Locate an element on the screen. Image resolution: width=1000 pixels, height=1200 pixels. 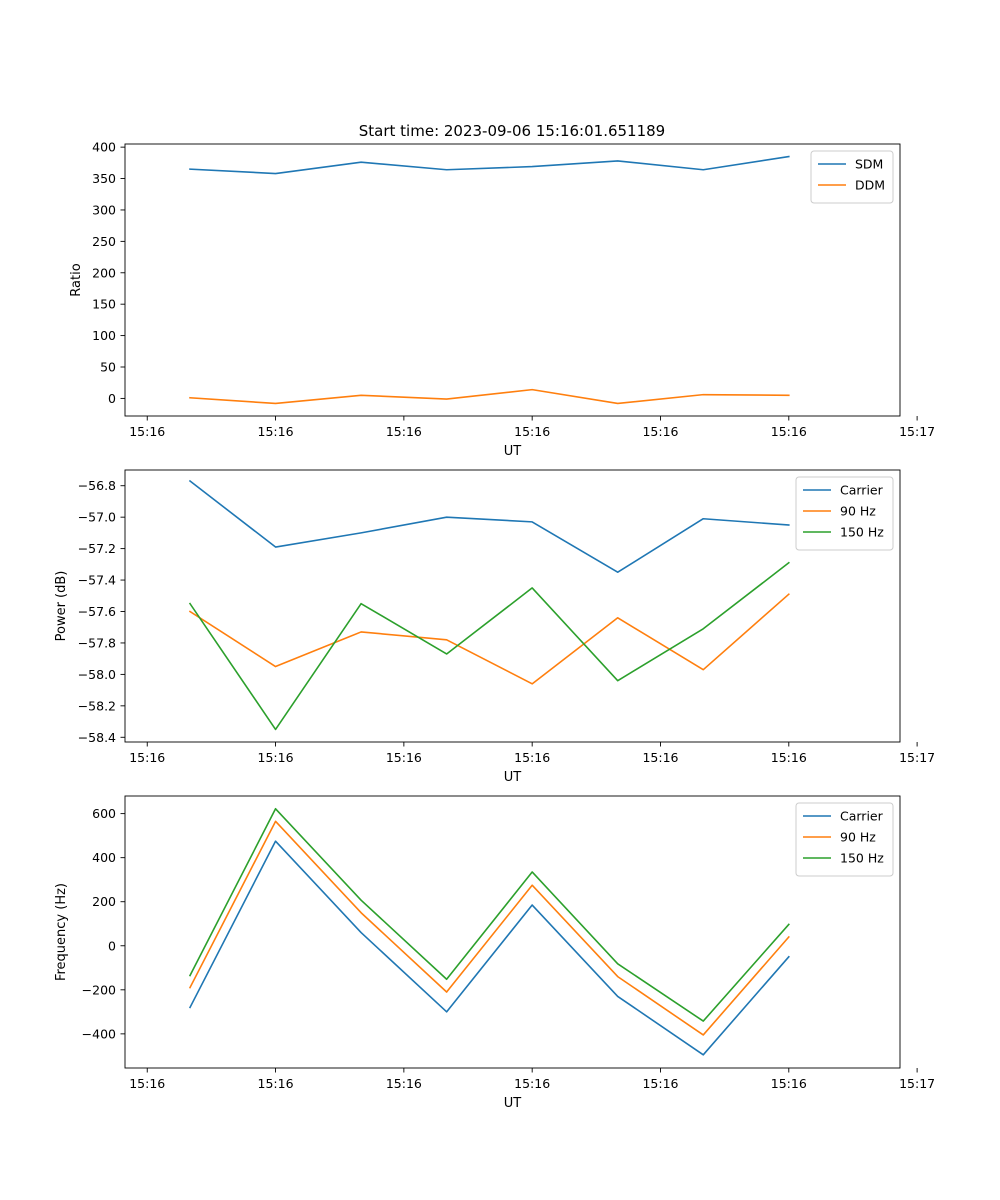
power-legend: Carrier 90 Hz 150 Hz is located at coordinates (844, 513).